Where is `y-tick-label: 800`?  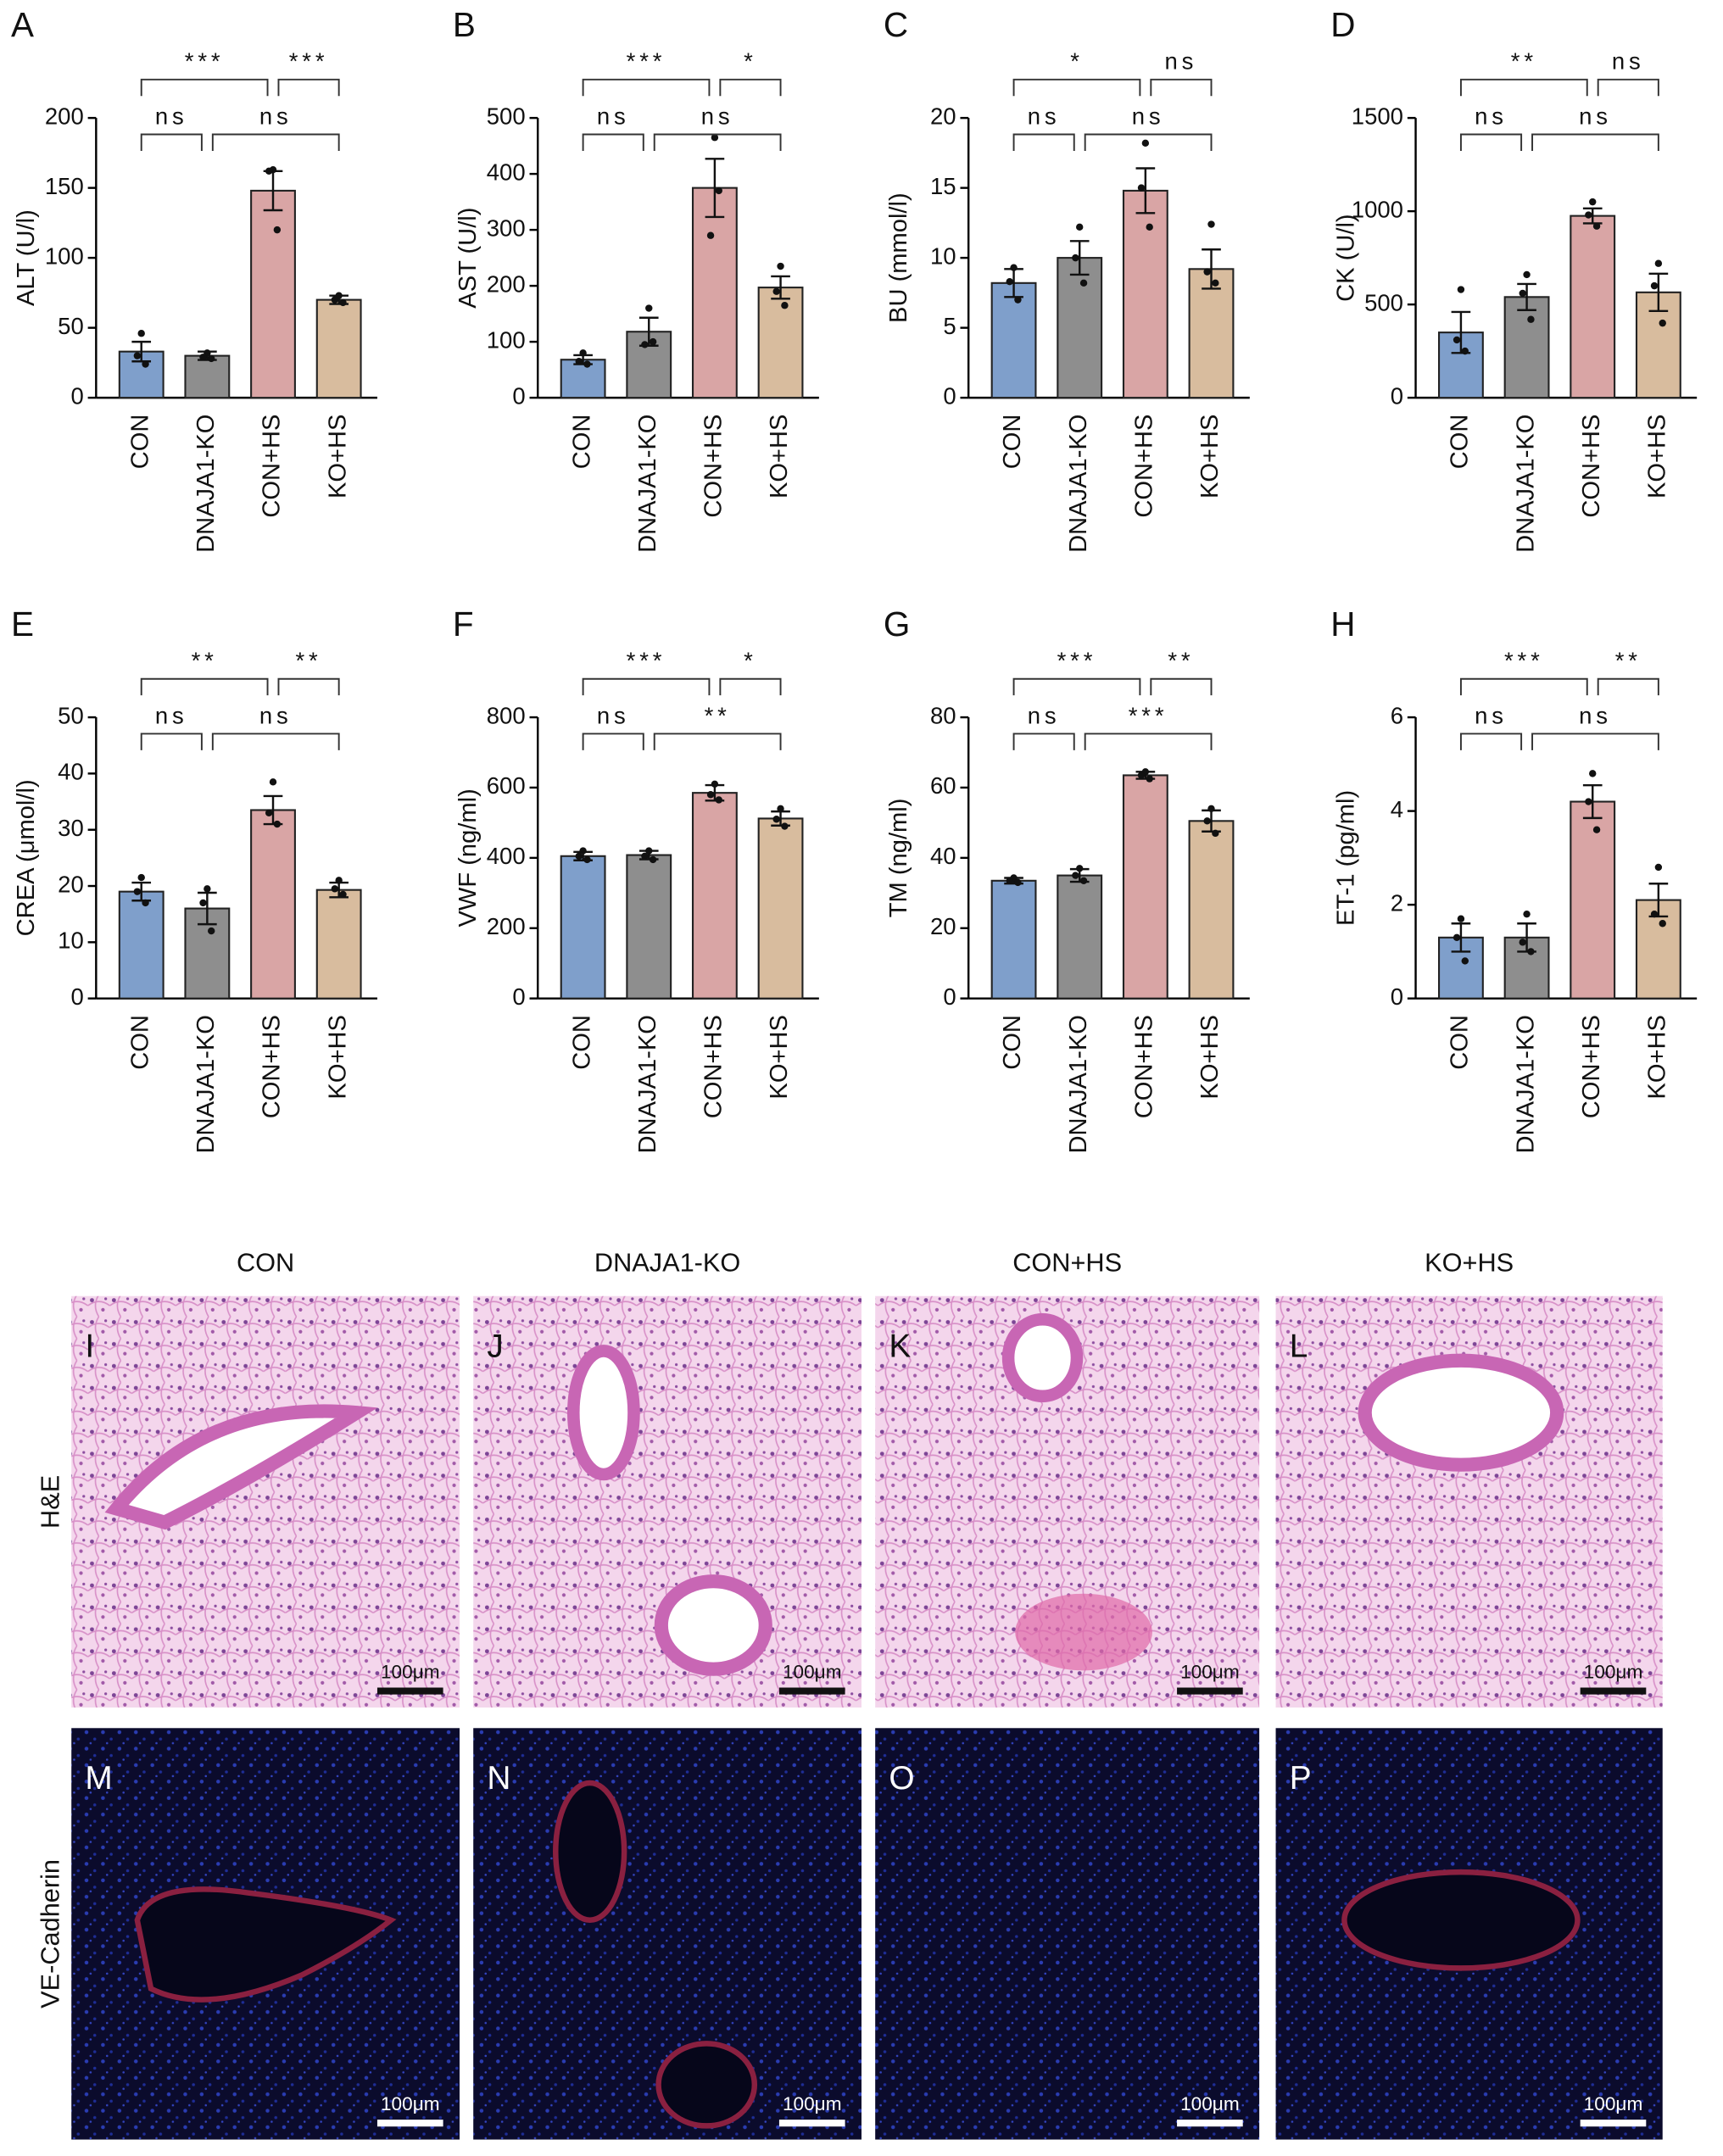
y-tick-label: 800 is located at coordinates (507, 715).